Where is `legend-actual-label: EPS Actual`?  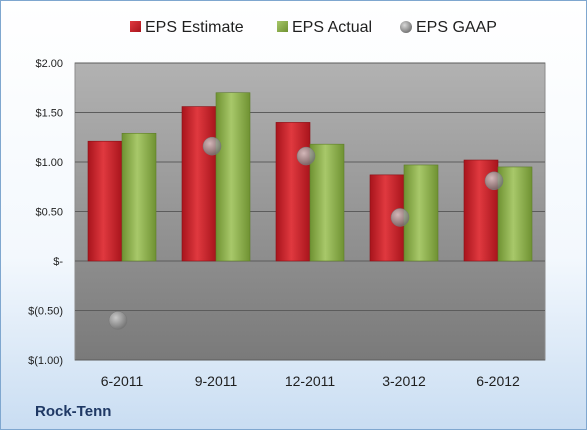 legend-actual-label: EPS Actual is located at coordinates (332, 27).